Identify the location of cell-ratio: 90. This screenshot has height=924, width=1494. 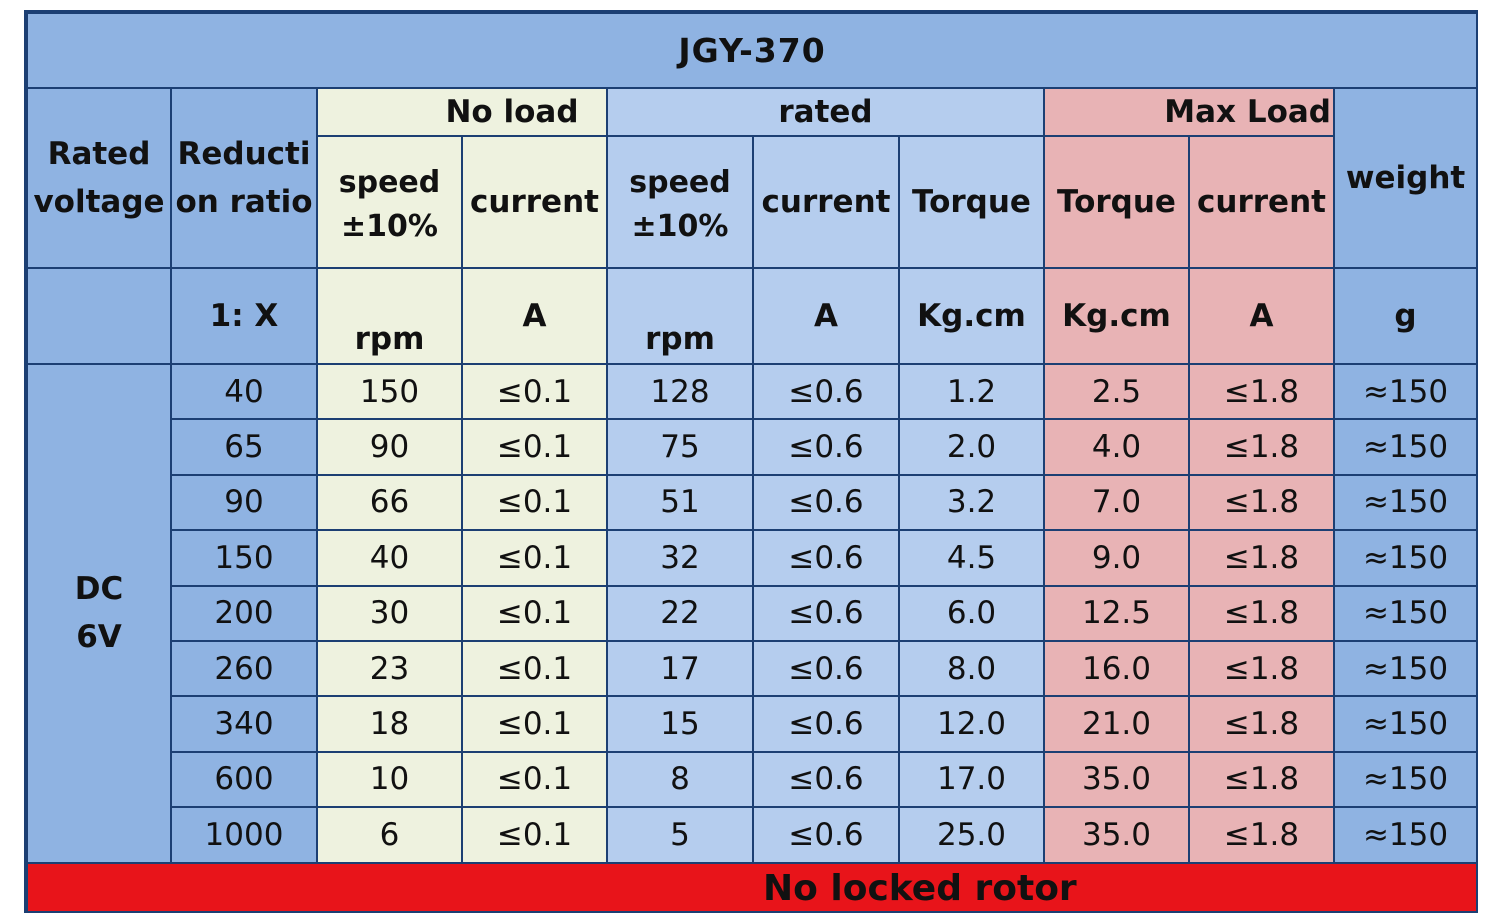
(244, 502).